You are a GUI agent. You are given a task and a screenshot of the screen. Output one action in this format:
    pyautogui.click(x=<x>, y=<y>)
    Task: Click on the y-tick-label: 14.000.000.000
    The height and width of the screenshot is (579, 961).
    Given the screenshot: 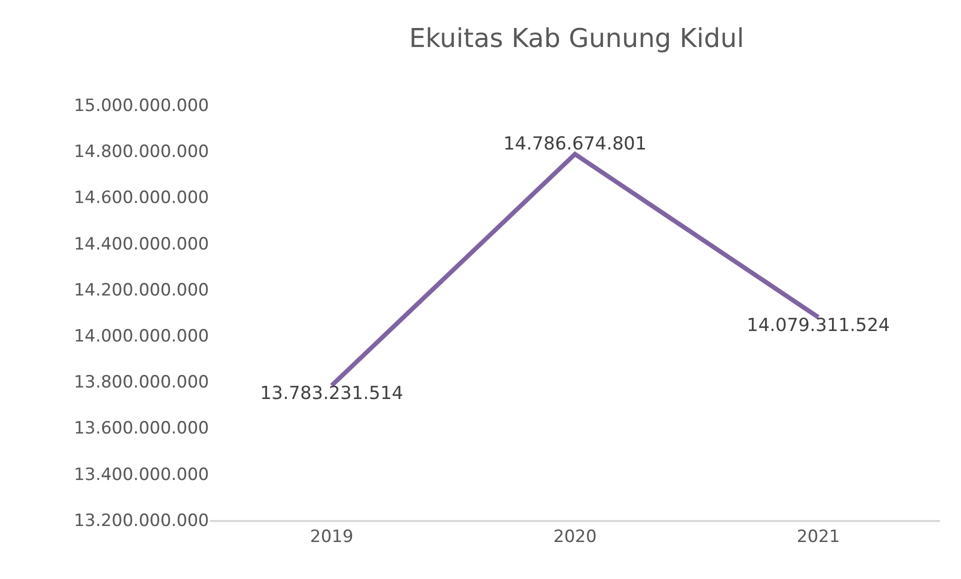 What is the action you would take?
    pyautogui.click(x=141, y=336)
    